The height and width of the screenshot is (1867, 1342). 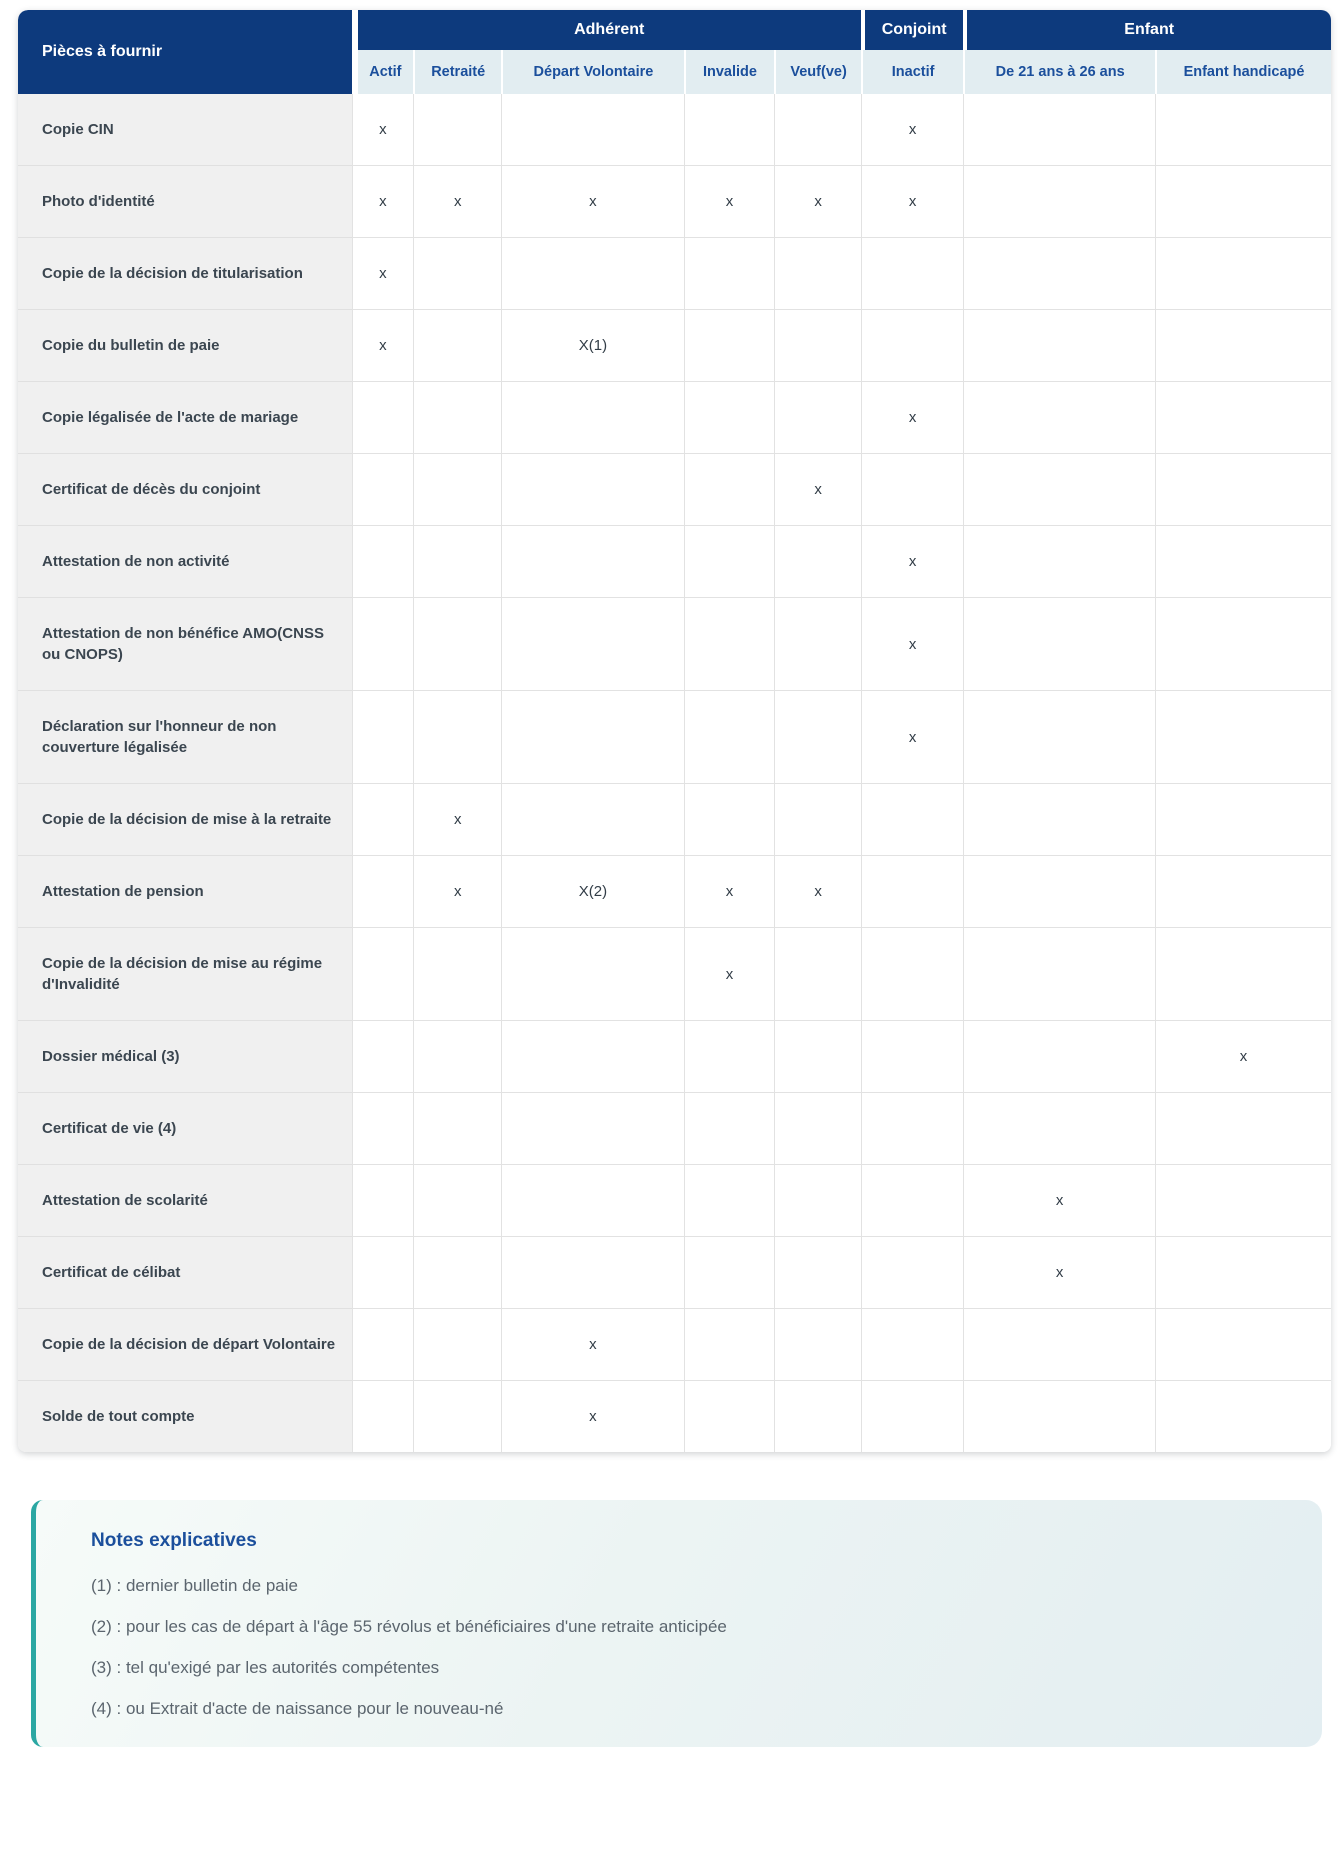 I want to click on notes-title: Notes explicatives, so click(x=174, y=1540).